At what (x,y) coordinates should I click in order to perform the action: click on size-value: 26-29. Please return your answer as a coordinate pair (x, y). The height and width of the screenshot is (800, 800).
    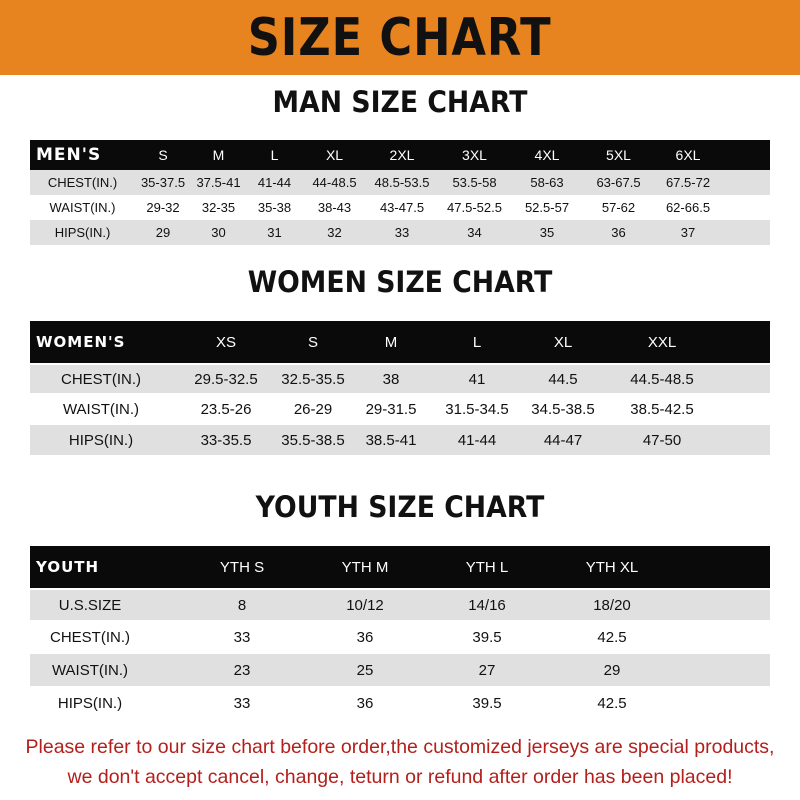
    Looking at the image, I should click on (313, 409).